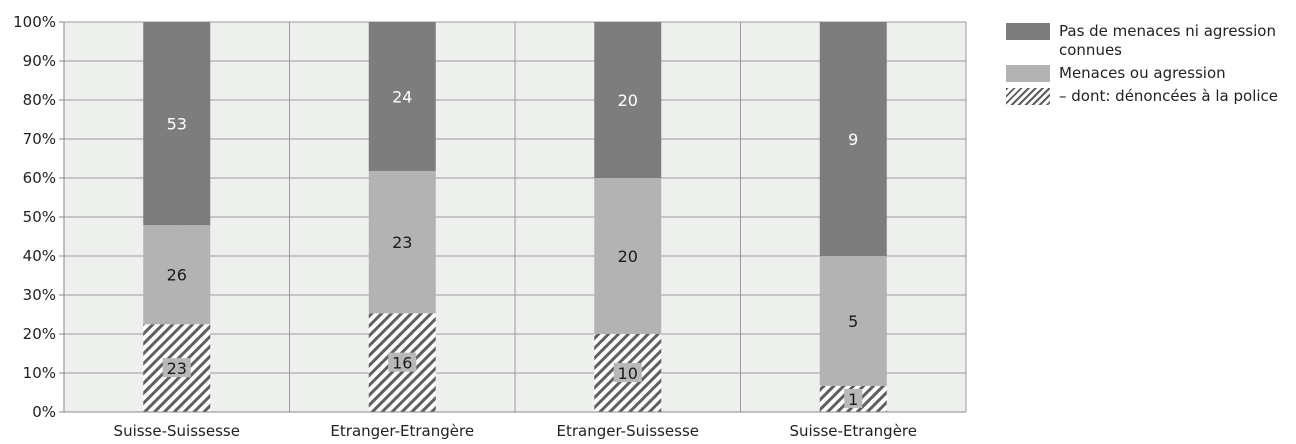 The image size is (1296, 444). Describe the element at coordinates (1028, 73) in the screenshot. I see `legend-swatch-light` at that location.